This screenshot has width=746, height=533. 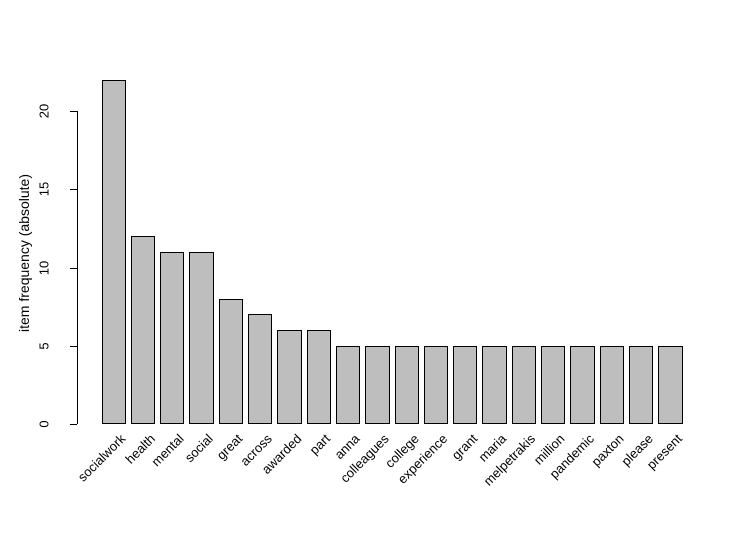 What do you see at coordinates (143, 330) in the screenshot?
I see `bar-health` at bounding box center [143, 330].